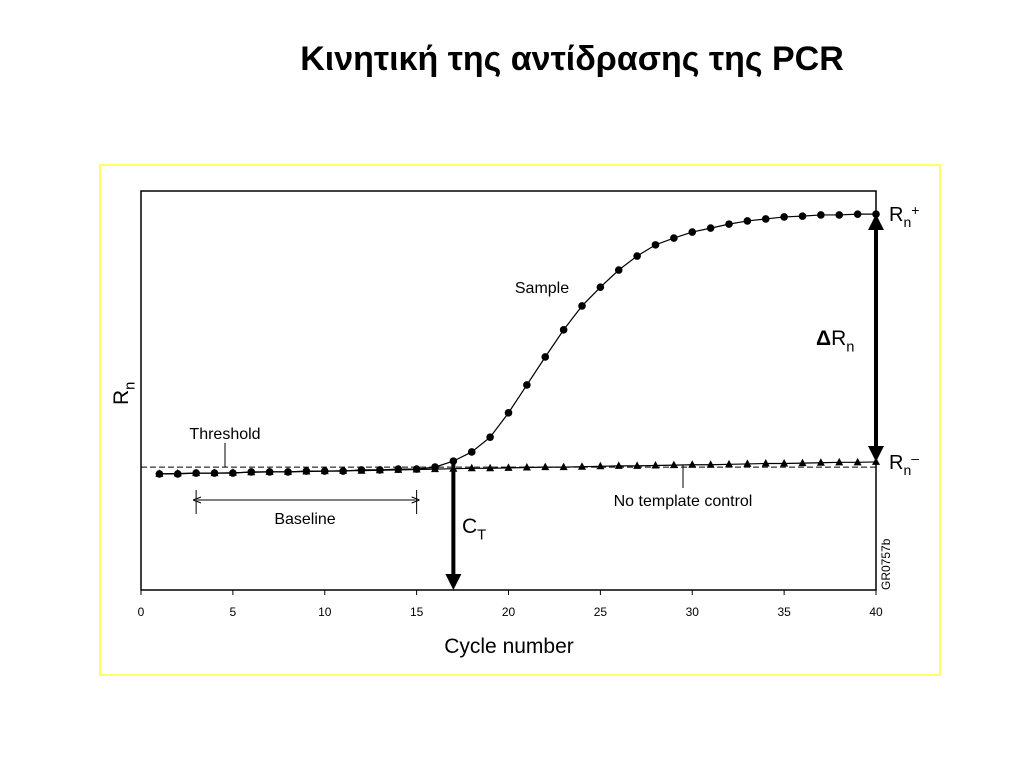 The image size is (1024, 768). I want to click on rn-minus-label-main: R, so click(896, 463).